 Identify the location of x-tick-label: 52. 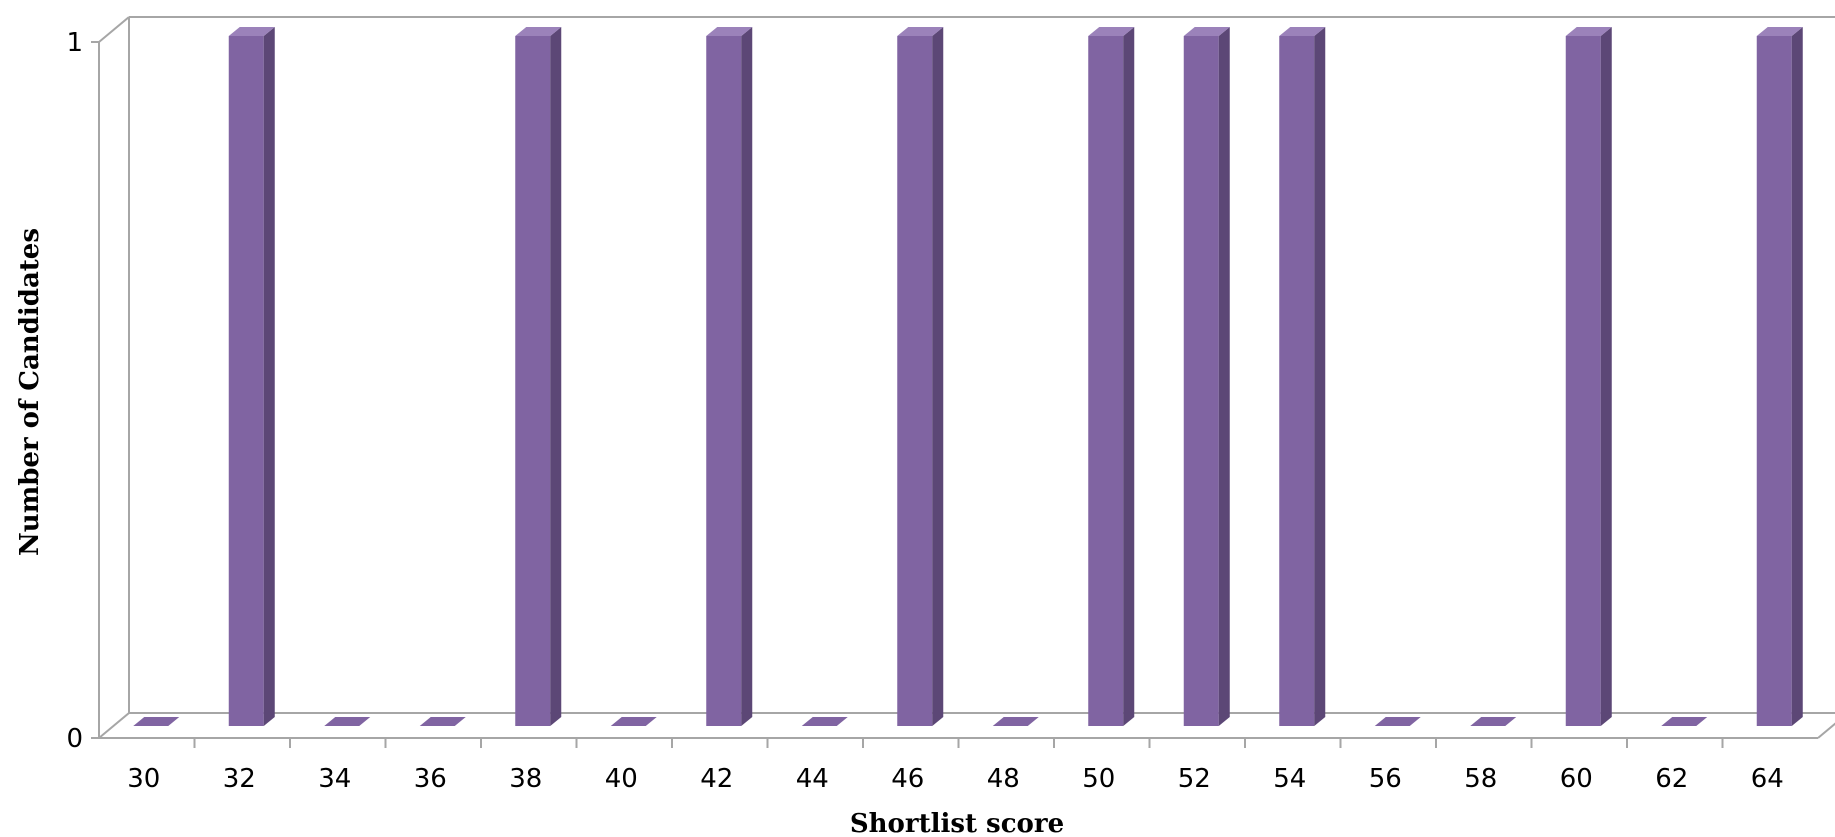
(1194, 779).